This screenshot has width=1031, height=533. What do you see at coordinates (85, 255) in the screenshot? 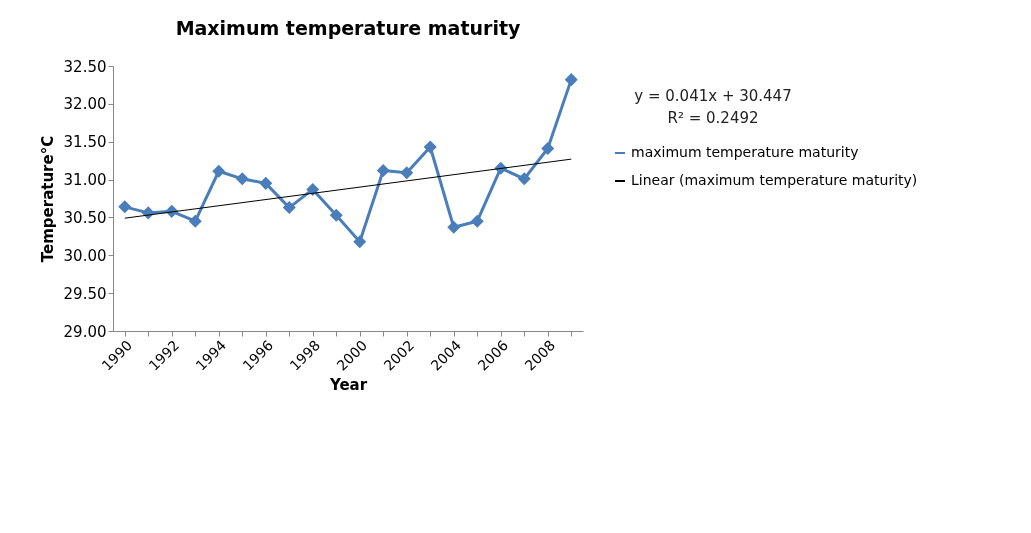
I see `y-tick-label: 30.00` at bounding box center [85, 255].